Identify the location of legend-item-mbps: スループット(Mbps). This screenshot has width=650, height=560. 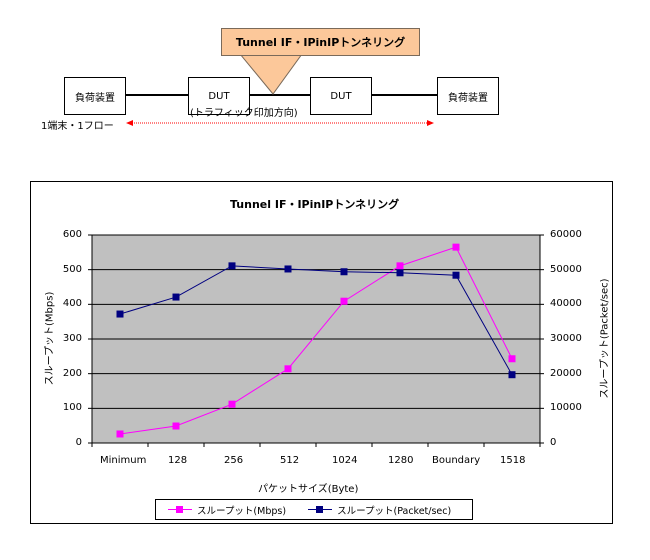
(227, 510).